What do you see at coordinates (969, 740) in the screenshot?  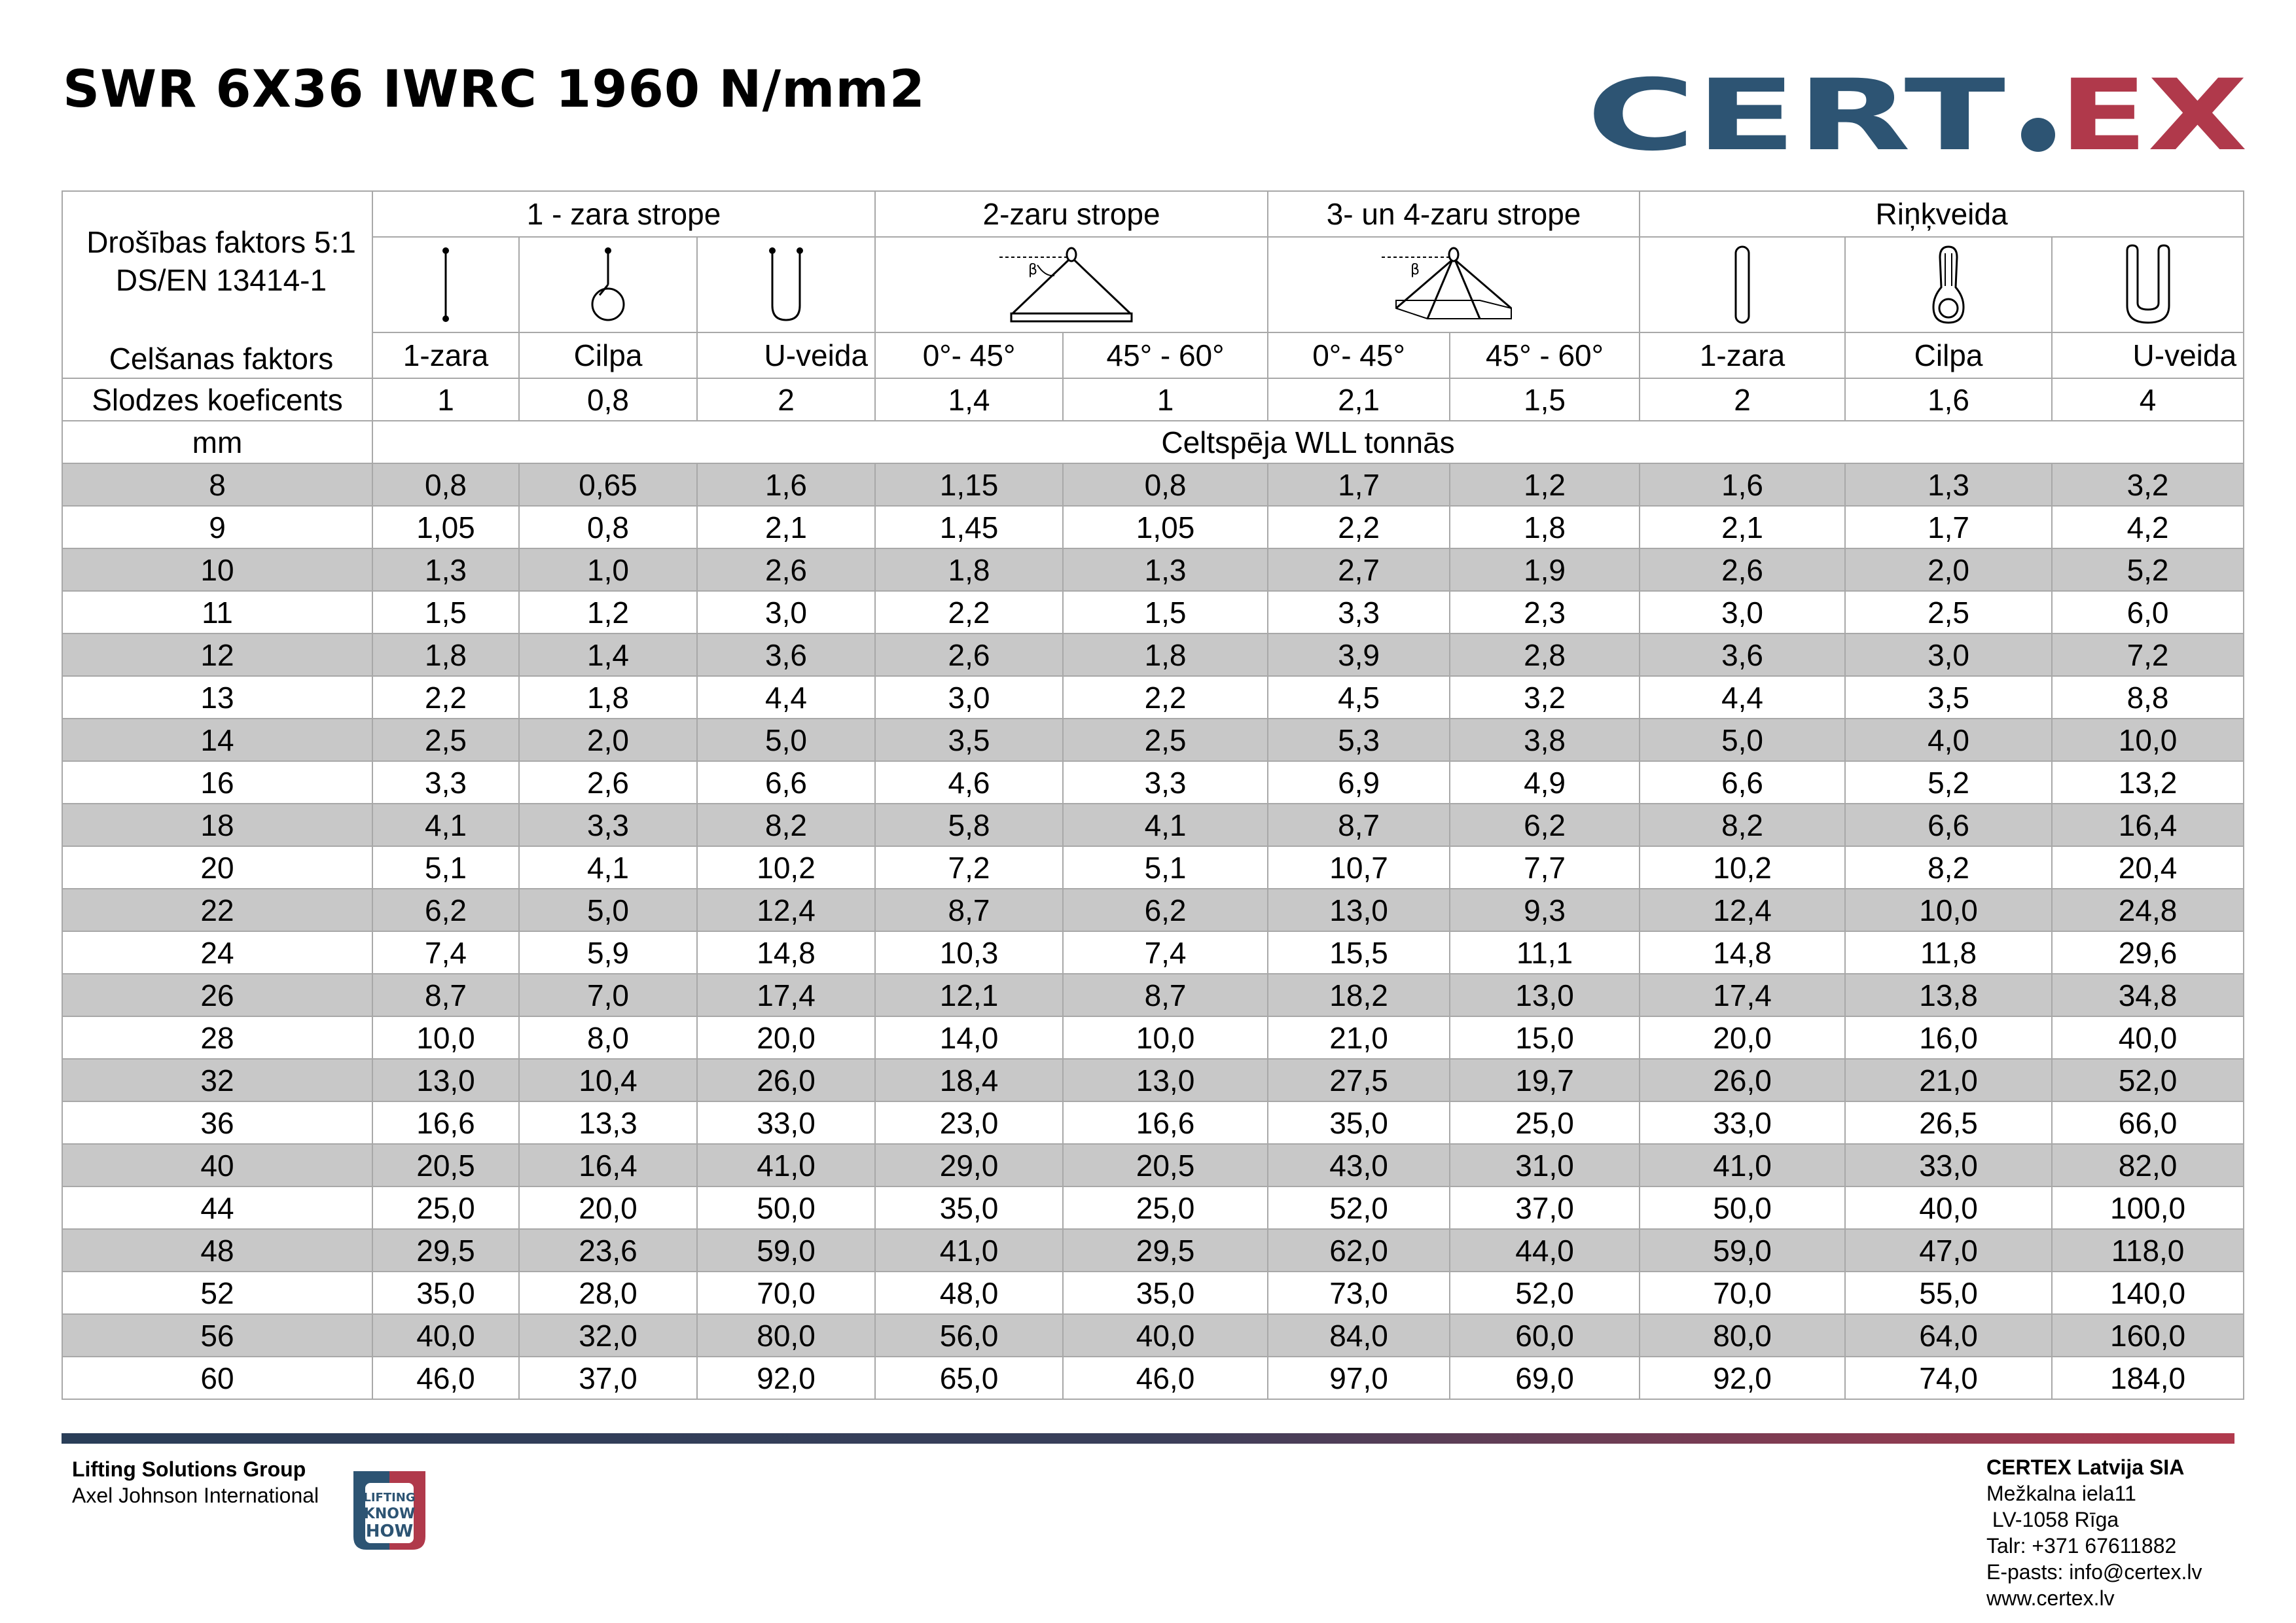 I see `wll-cell: 3,5` at bounding box center [969, 740].